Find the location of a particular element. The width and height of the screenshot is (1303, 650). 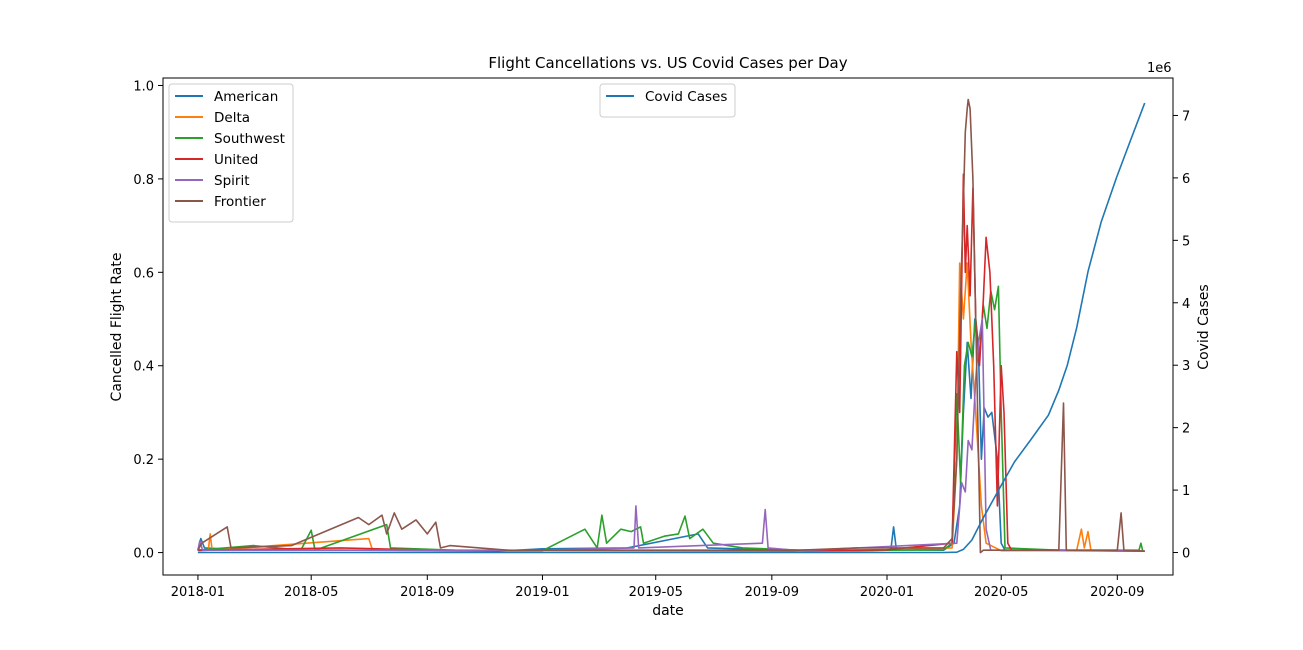

legend-label: American is located at coordinates (246, 97).